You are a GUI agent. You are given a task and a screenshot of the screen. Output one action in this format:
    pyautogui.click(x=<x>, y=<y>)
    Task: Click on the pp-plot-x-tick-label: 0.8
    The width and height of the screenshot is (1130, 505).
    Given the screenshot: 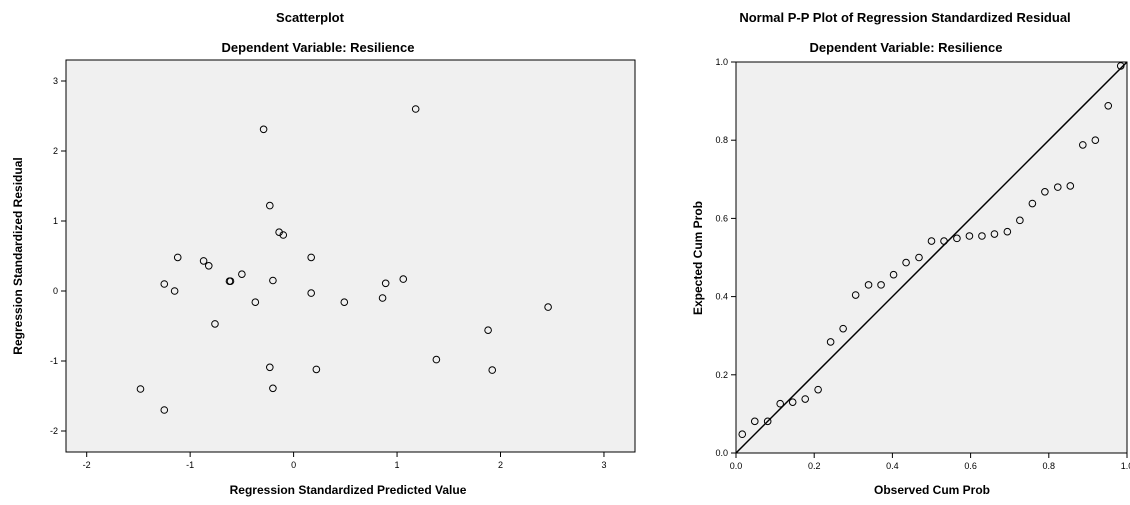 What is the action you would take?
    pyautogui.click(x=1049, y=466)
    